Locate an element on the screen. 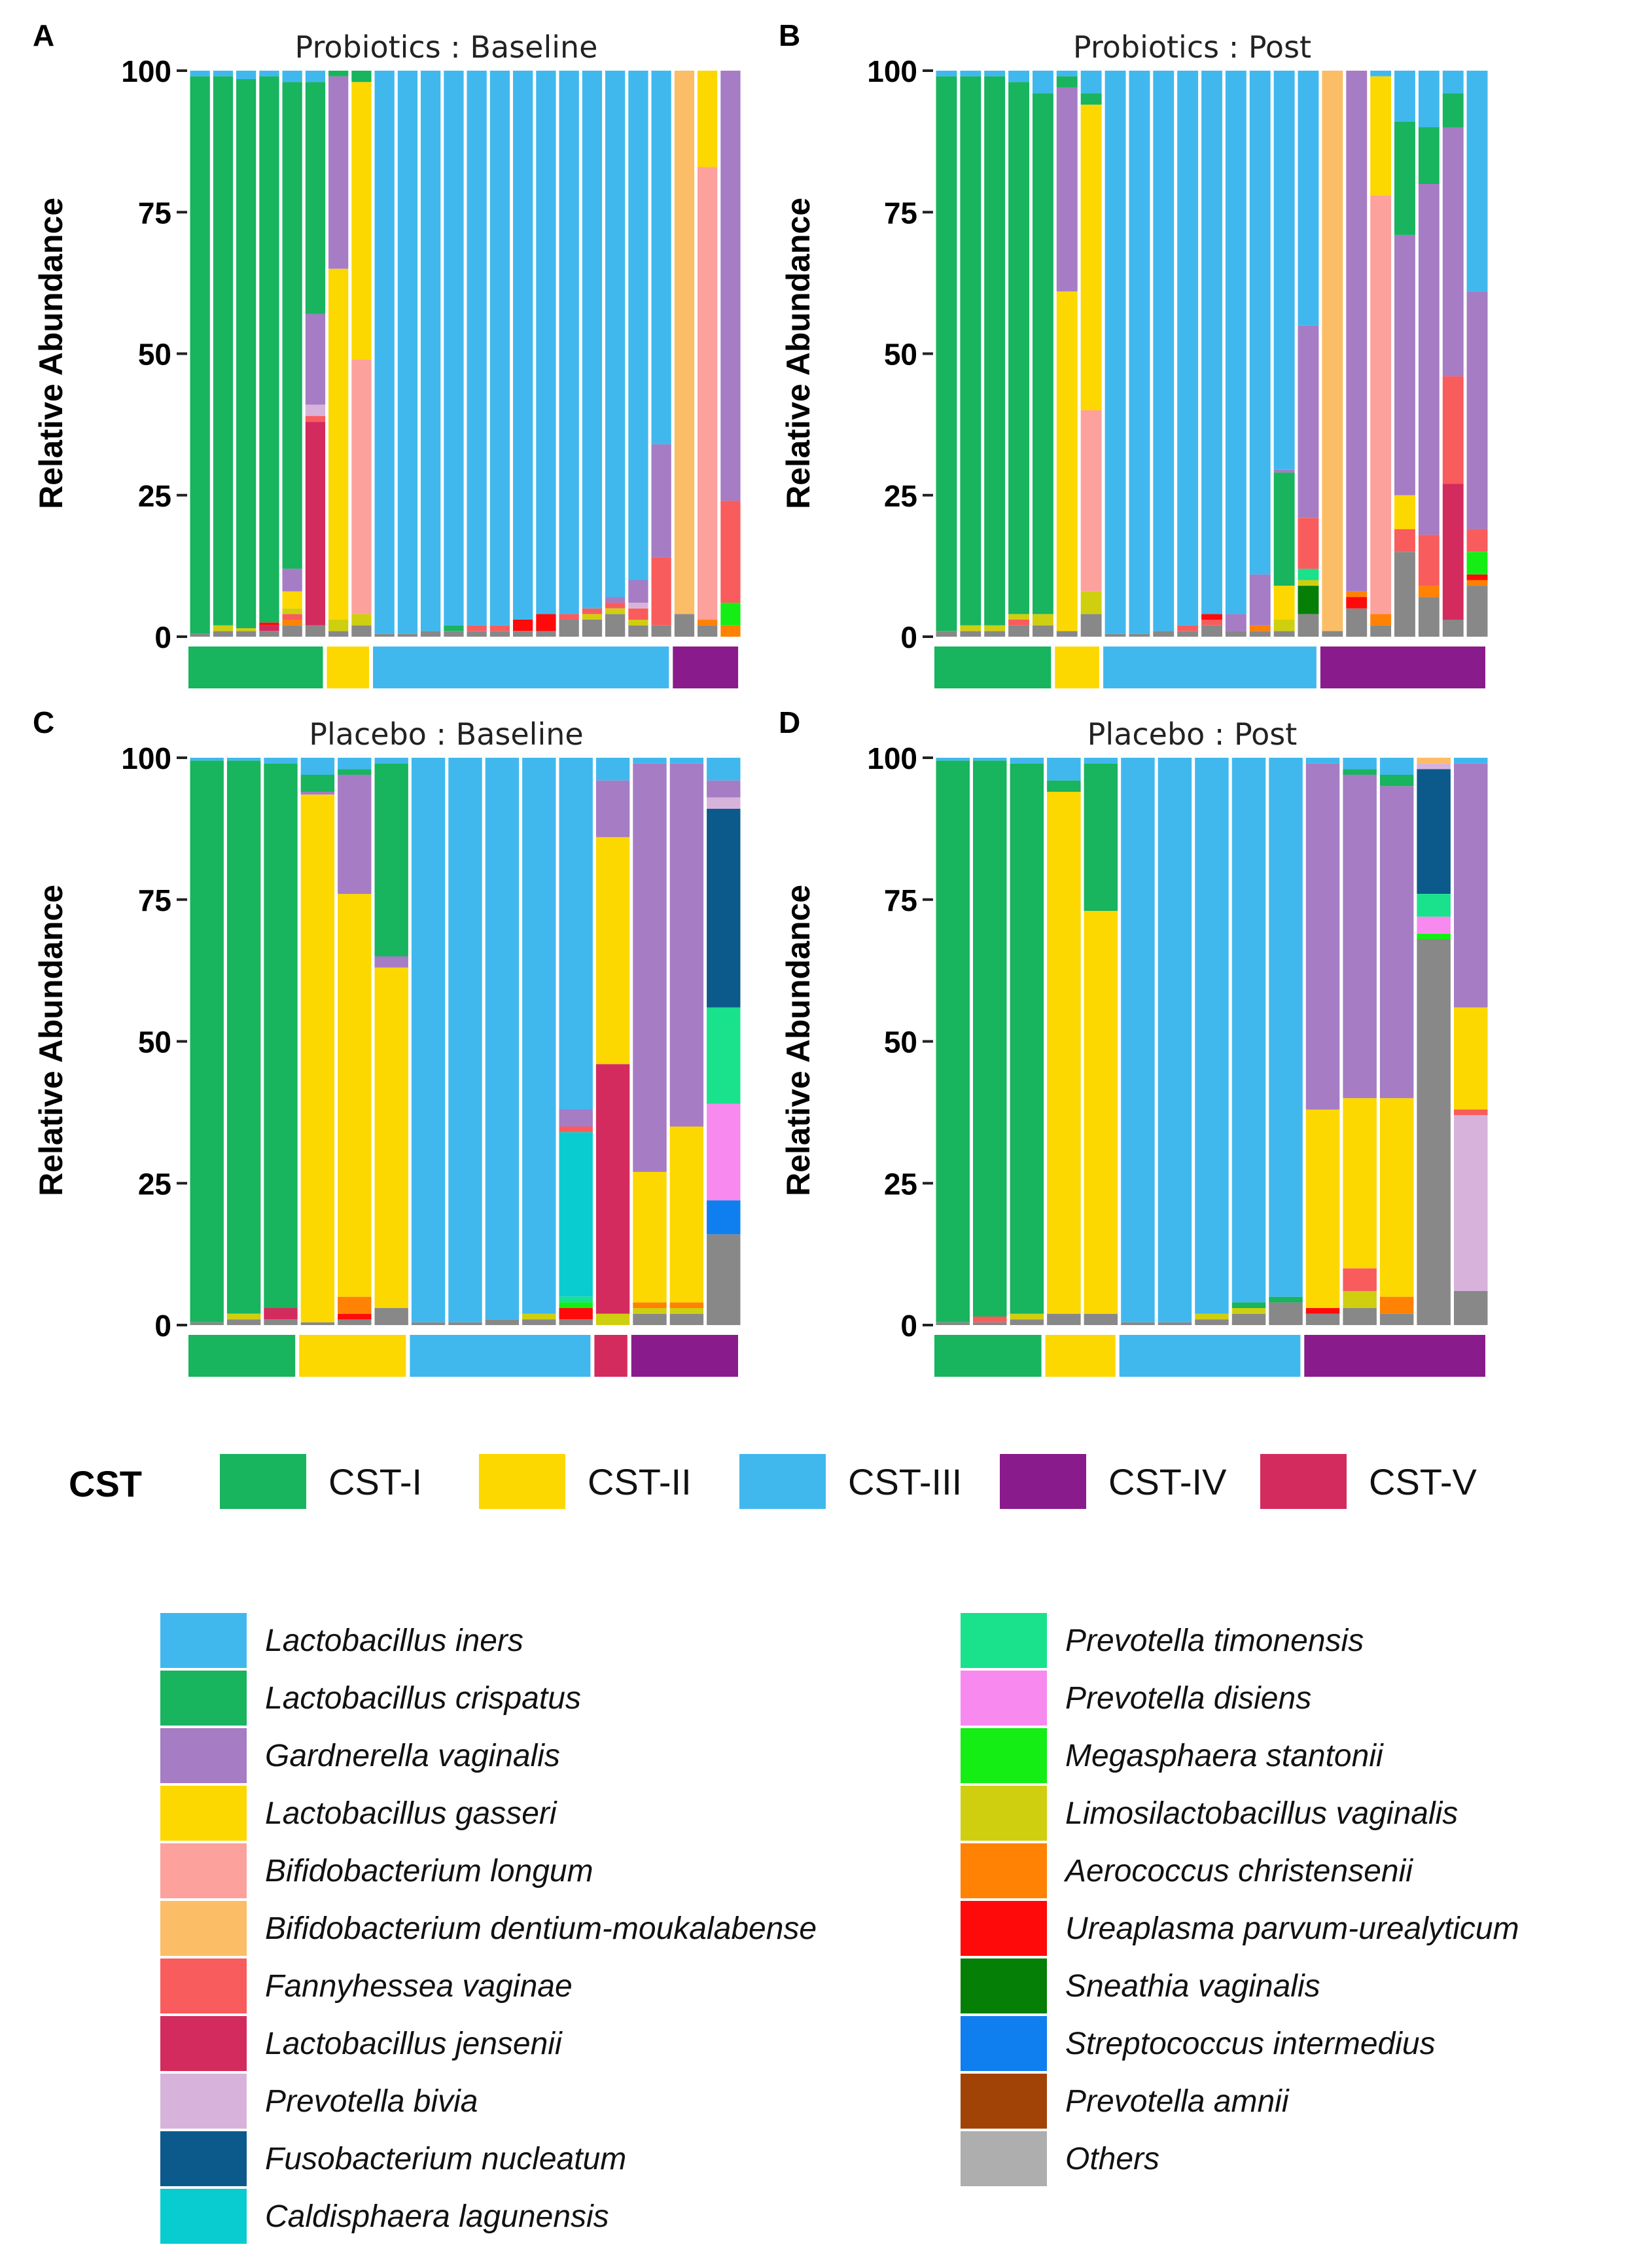 The image size is (1626, 2268). species-legend-item: Lactobacillus gasseri is located at coordinates (359, 1814).